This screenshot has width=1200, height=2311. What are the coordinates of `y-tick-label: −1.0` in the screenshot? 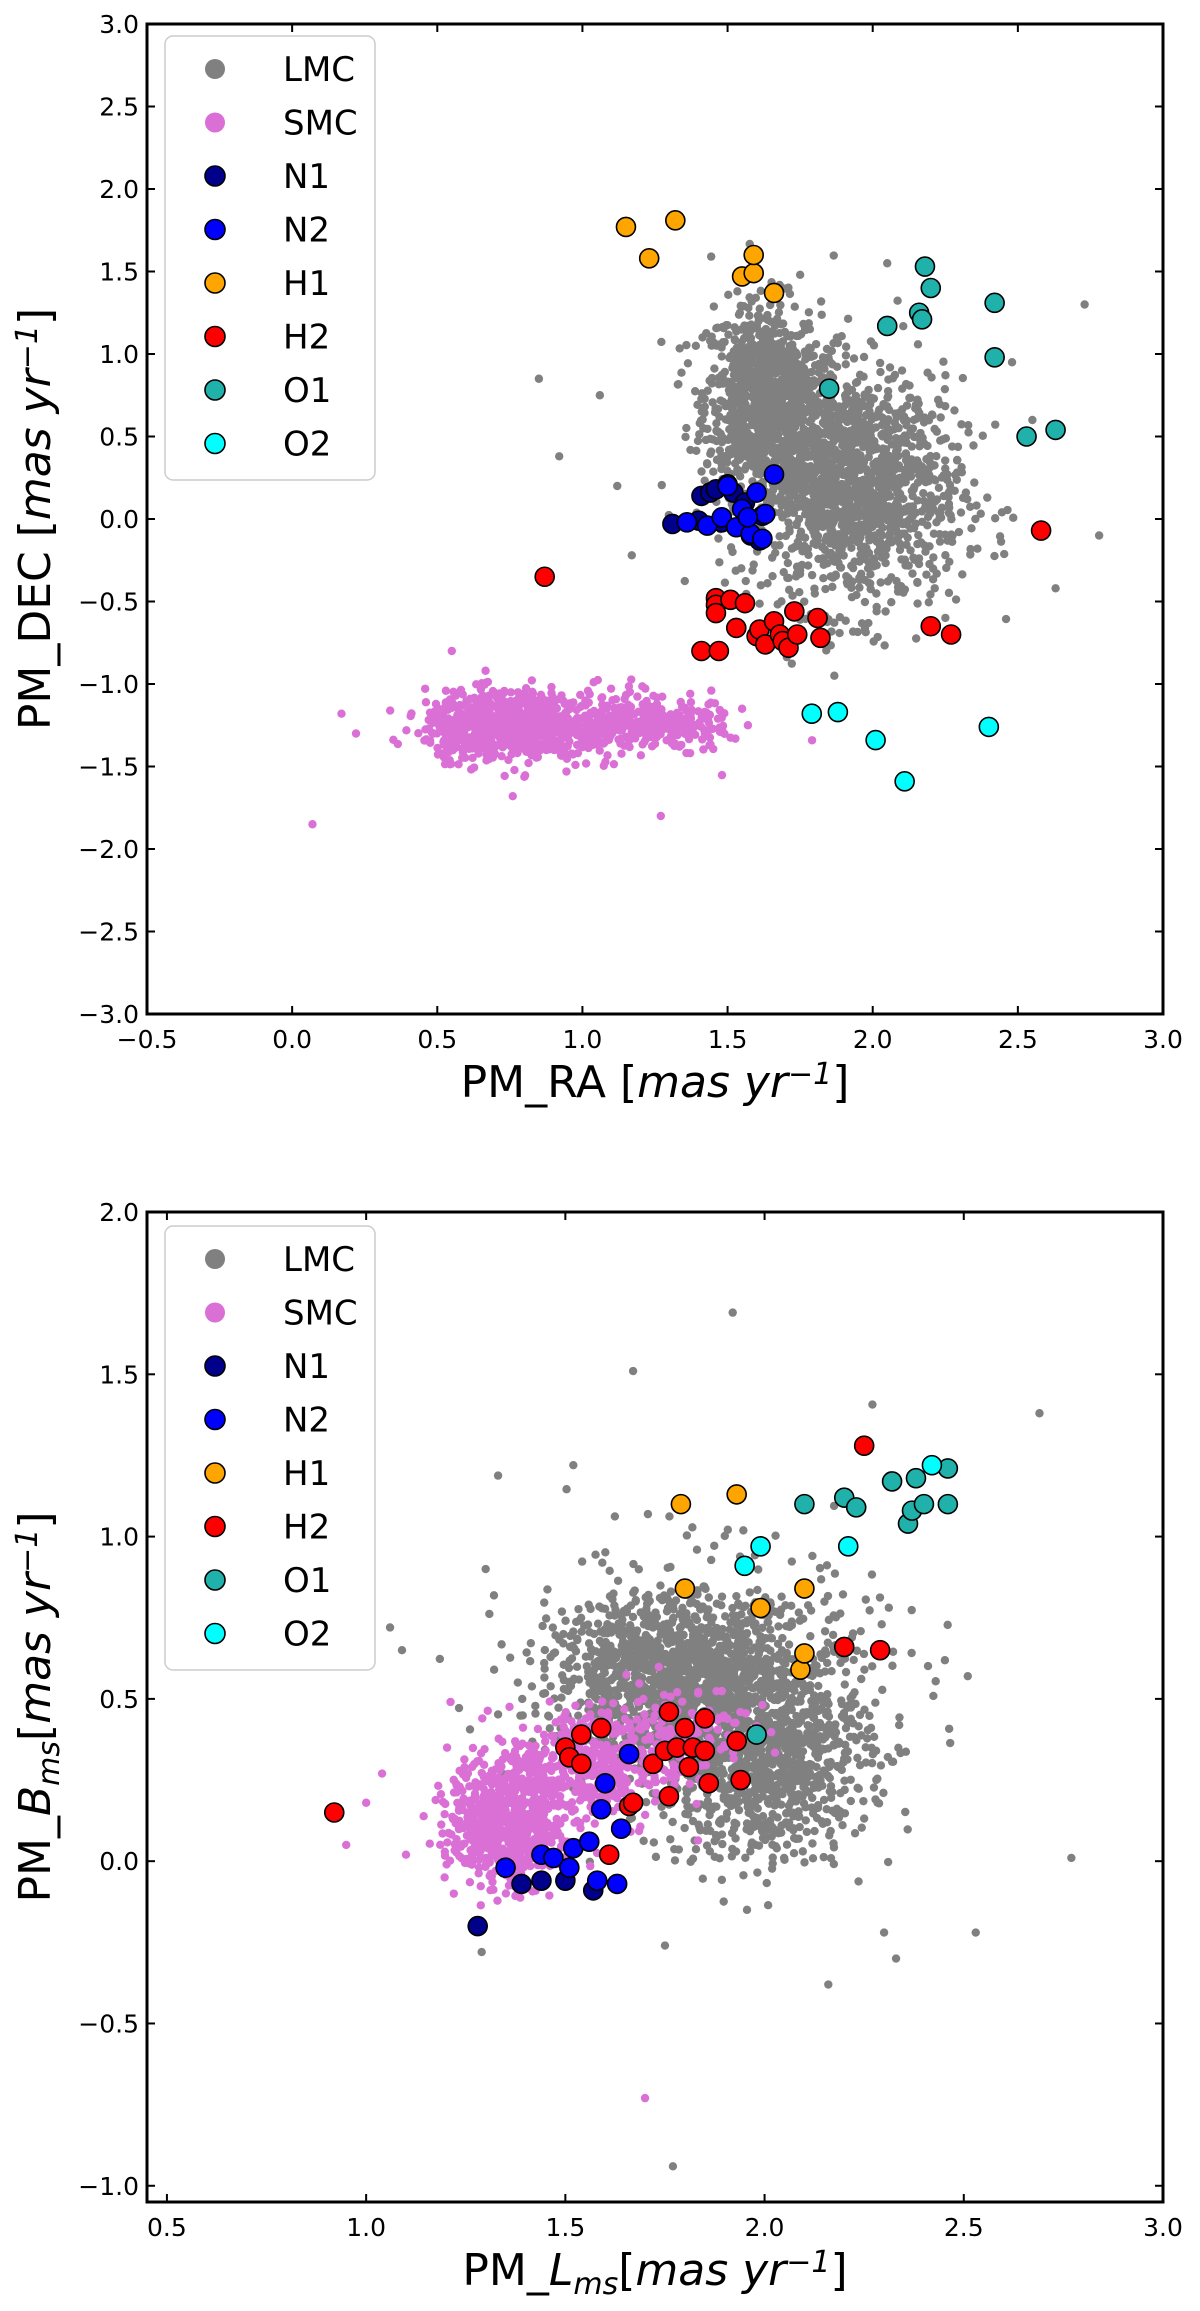 It's located at (108, 684).